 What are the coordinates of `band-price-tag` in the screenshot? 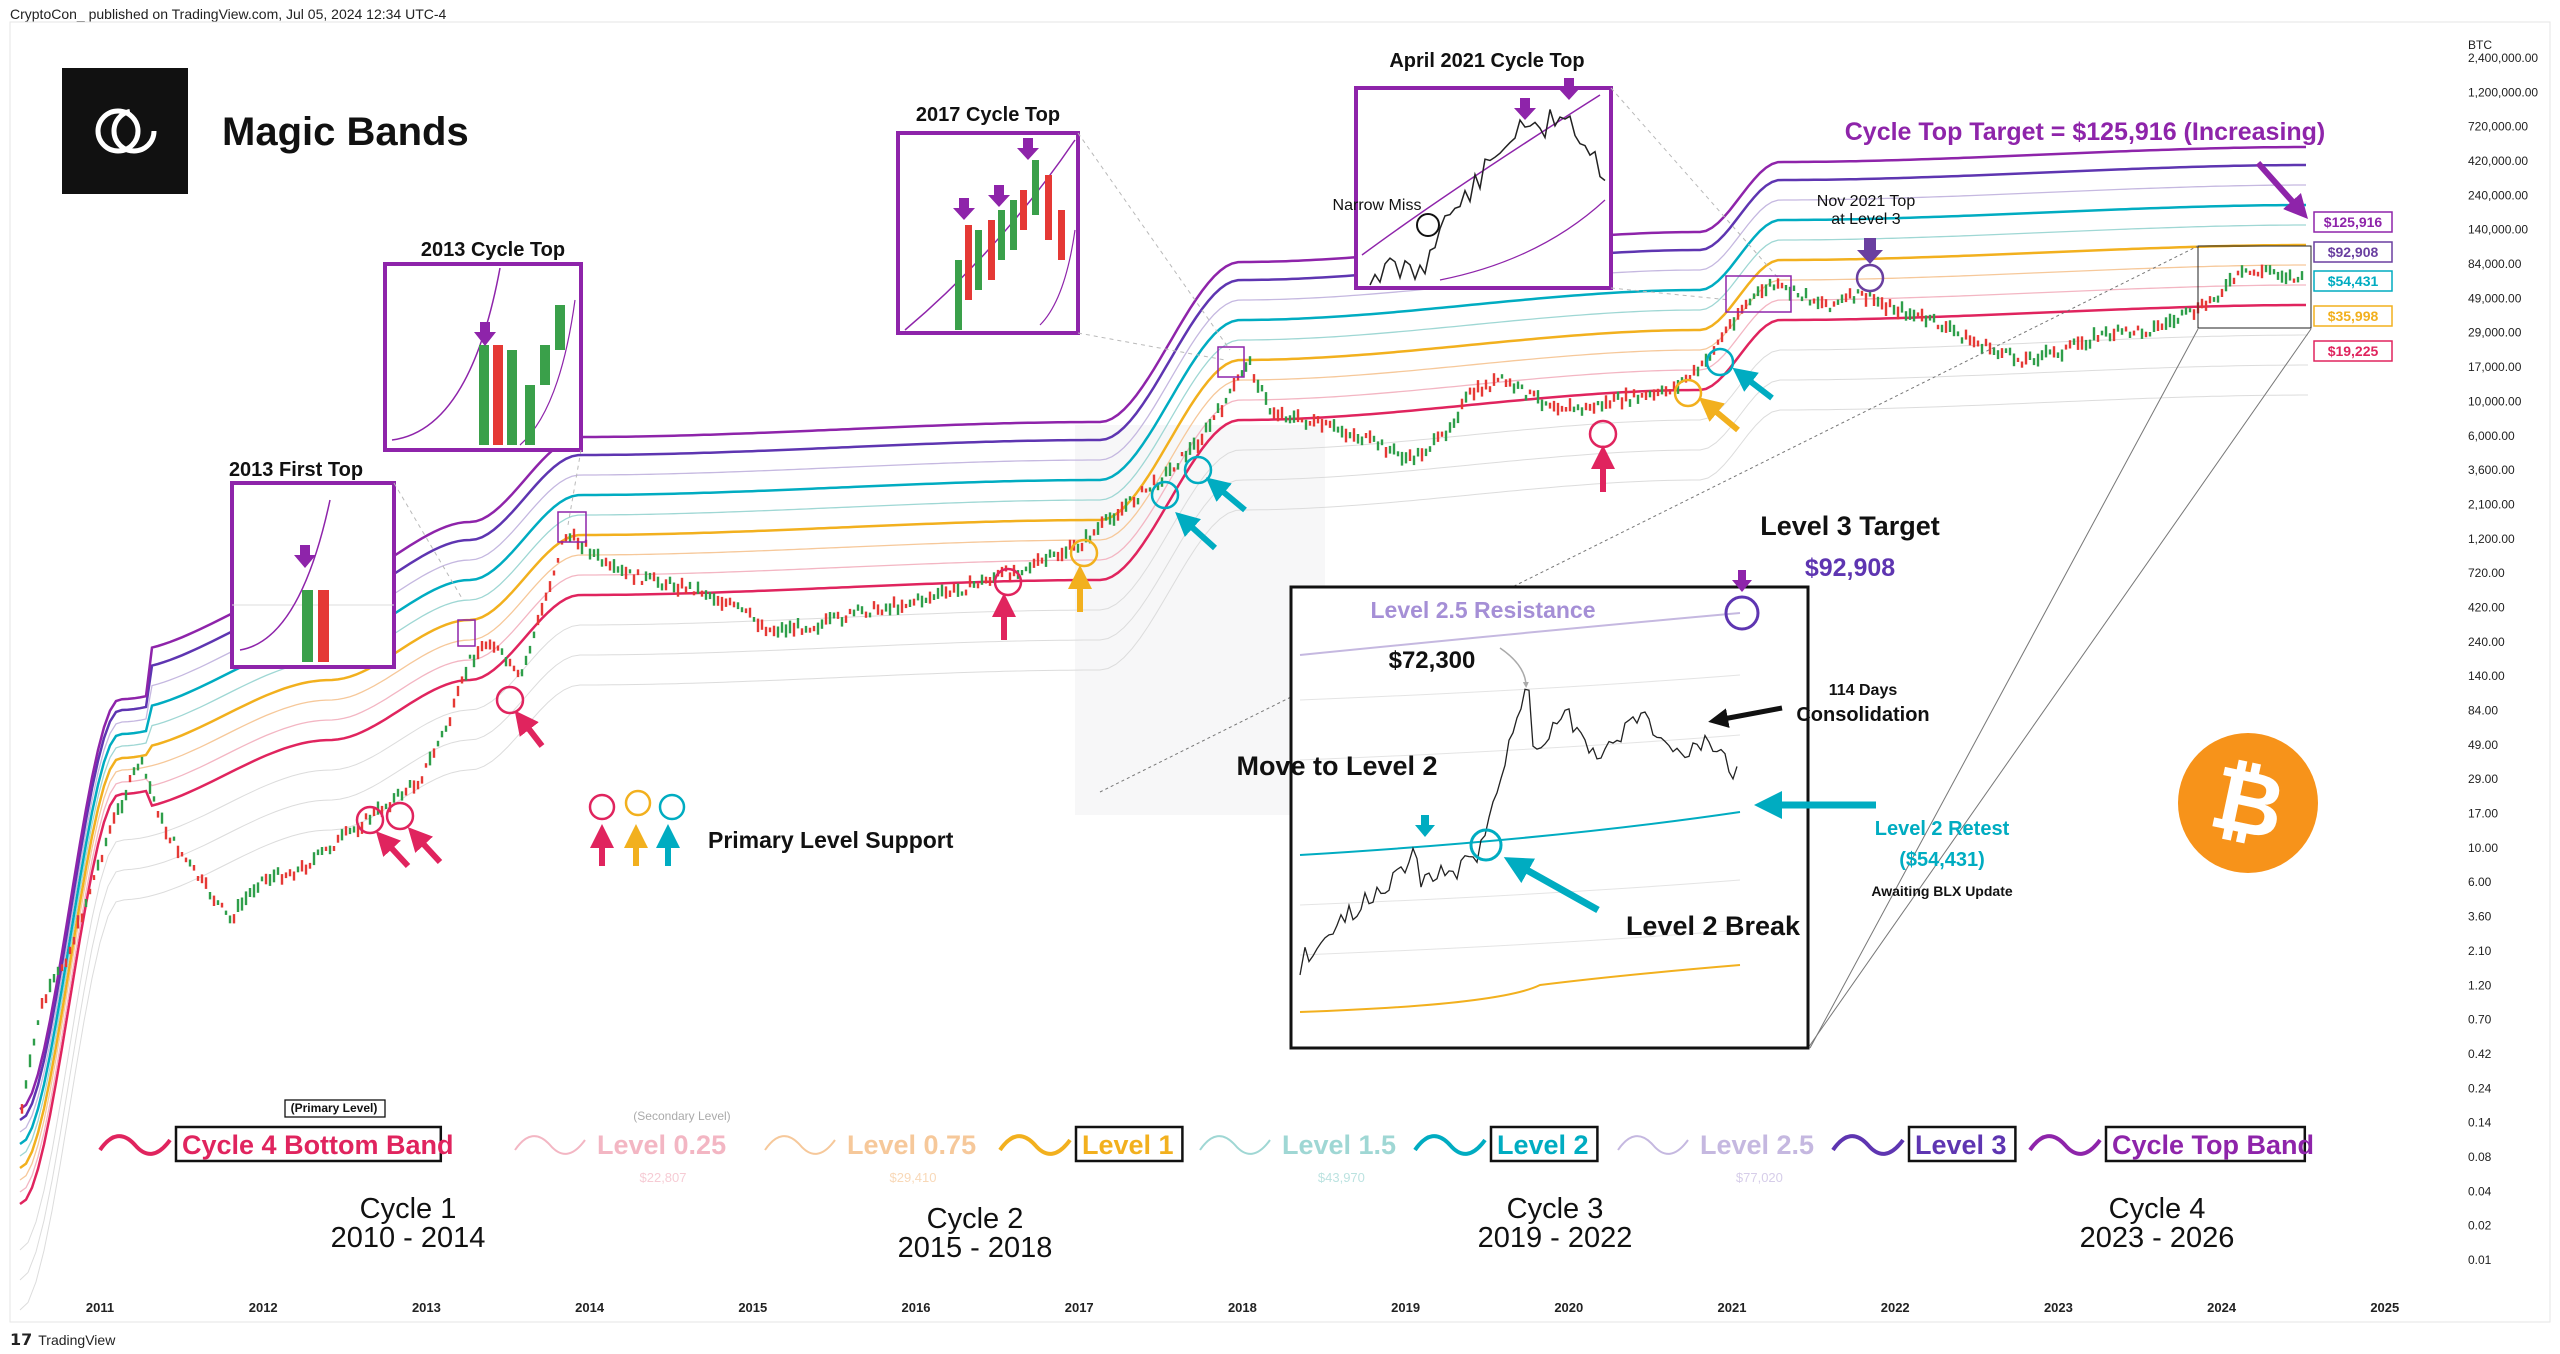 It's located at (2353, 316).